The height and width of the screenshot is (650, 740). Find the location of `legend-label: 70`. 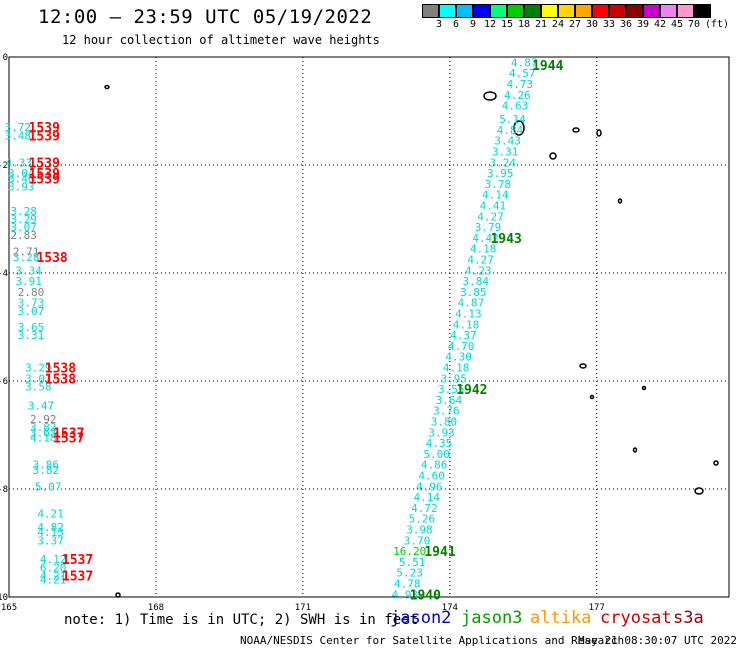

legend-label: 70 is located at coordinates (694, 24).